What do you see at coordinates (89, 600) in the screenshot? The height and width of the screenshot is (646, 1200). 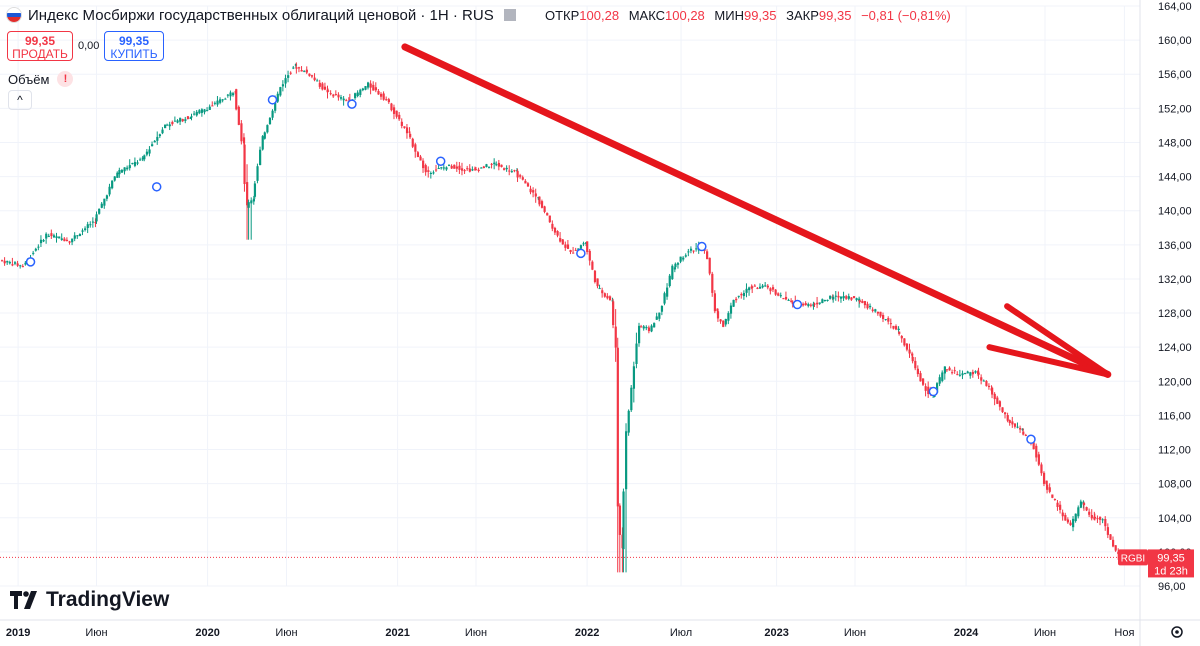 I see `tradingview-logo: TradingView` at bounding box center [89, 600].